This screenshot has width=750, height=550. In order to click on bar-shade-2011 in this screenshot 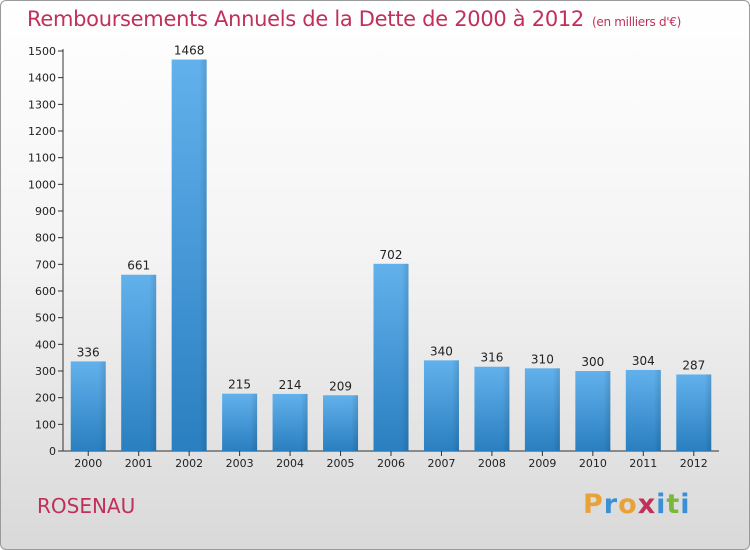, I will do `click(643, 410)`.